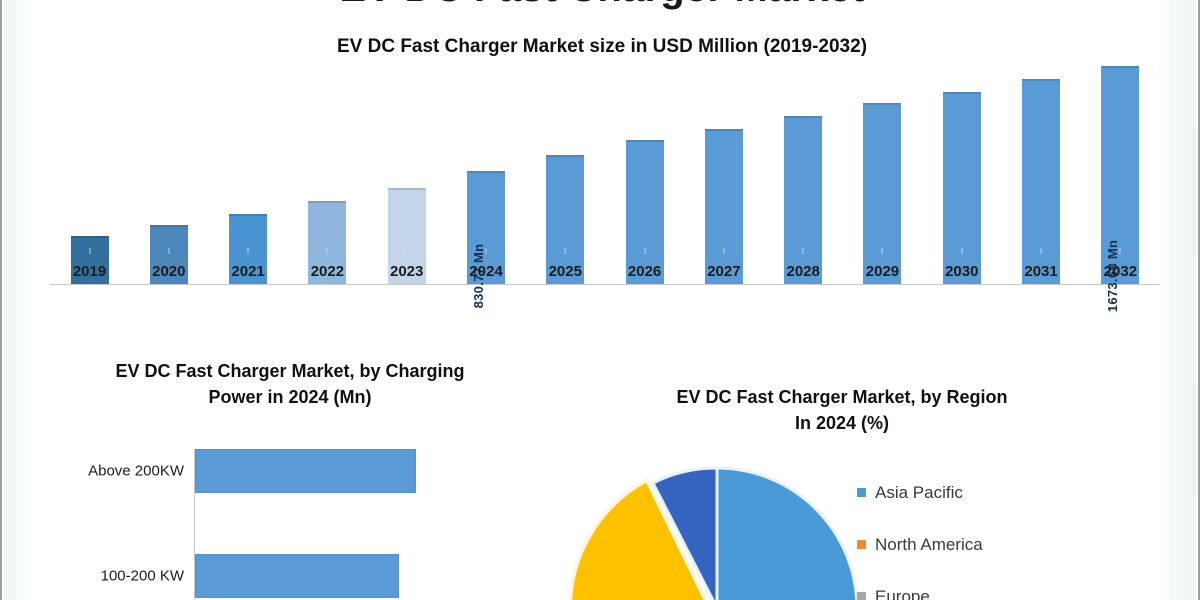  What do you see at coordinates (882, 193) in the screenshot?
I see `bar-2029` at bounding box center [882, 193].